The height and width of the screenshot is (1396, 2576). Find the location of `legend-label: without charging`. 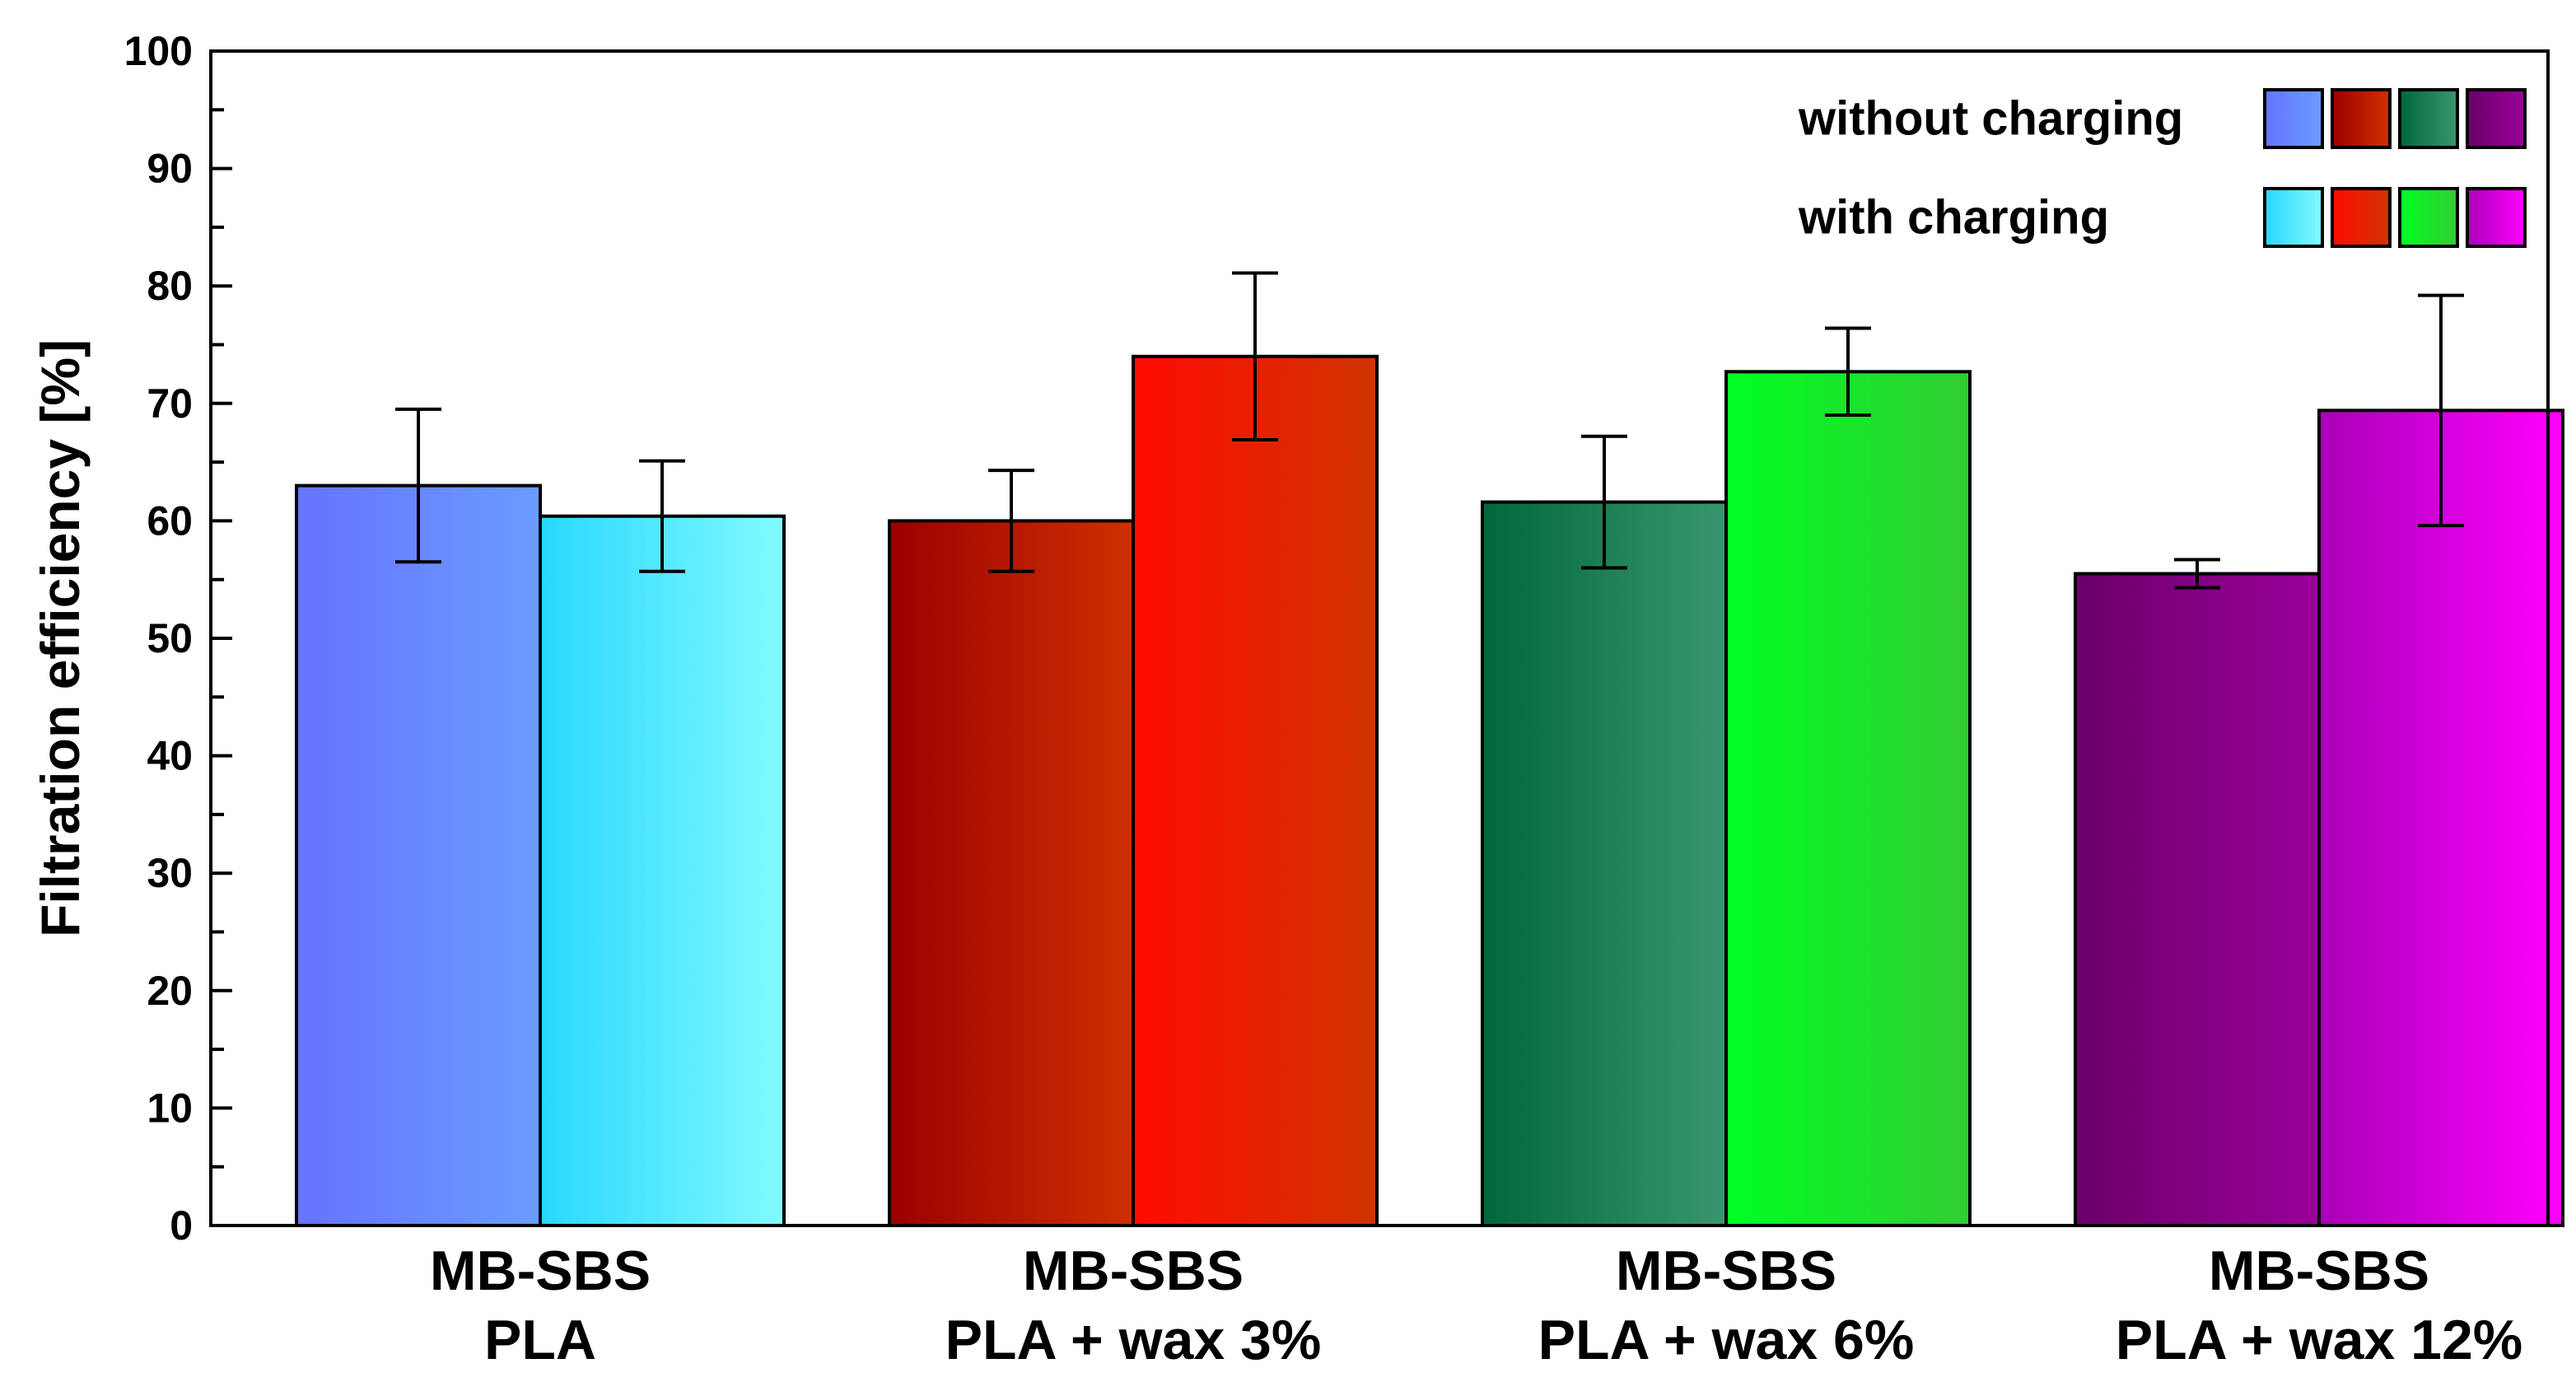

legend-label: without charging is located at coordinates (1990, 119).